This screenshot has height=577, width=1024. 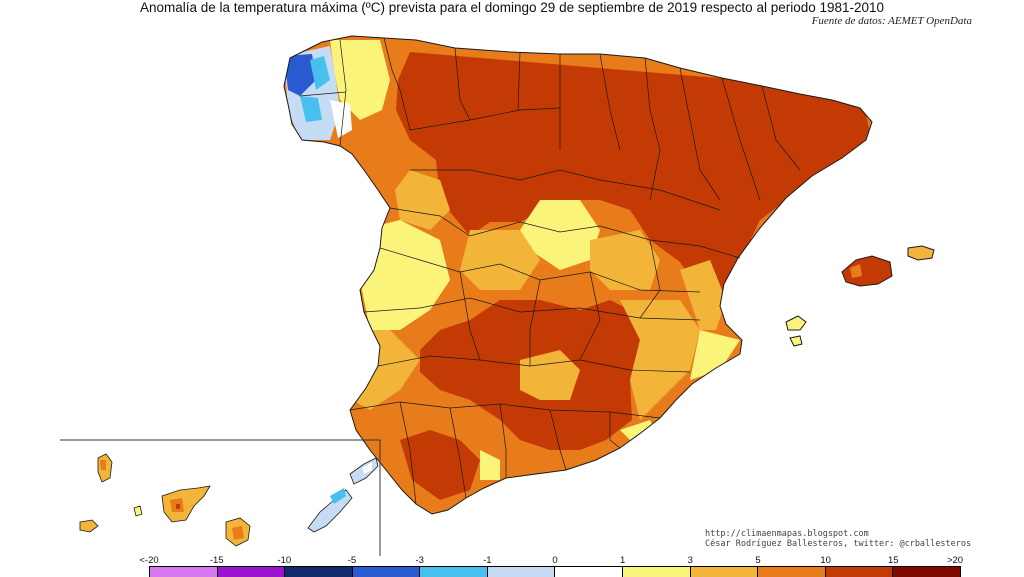 What do you see at coordinates (284, 560) in the screenshot?
I see `legend-label-2: -10` at bounding box center [284, 560].